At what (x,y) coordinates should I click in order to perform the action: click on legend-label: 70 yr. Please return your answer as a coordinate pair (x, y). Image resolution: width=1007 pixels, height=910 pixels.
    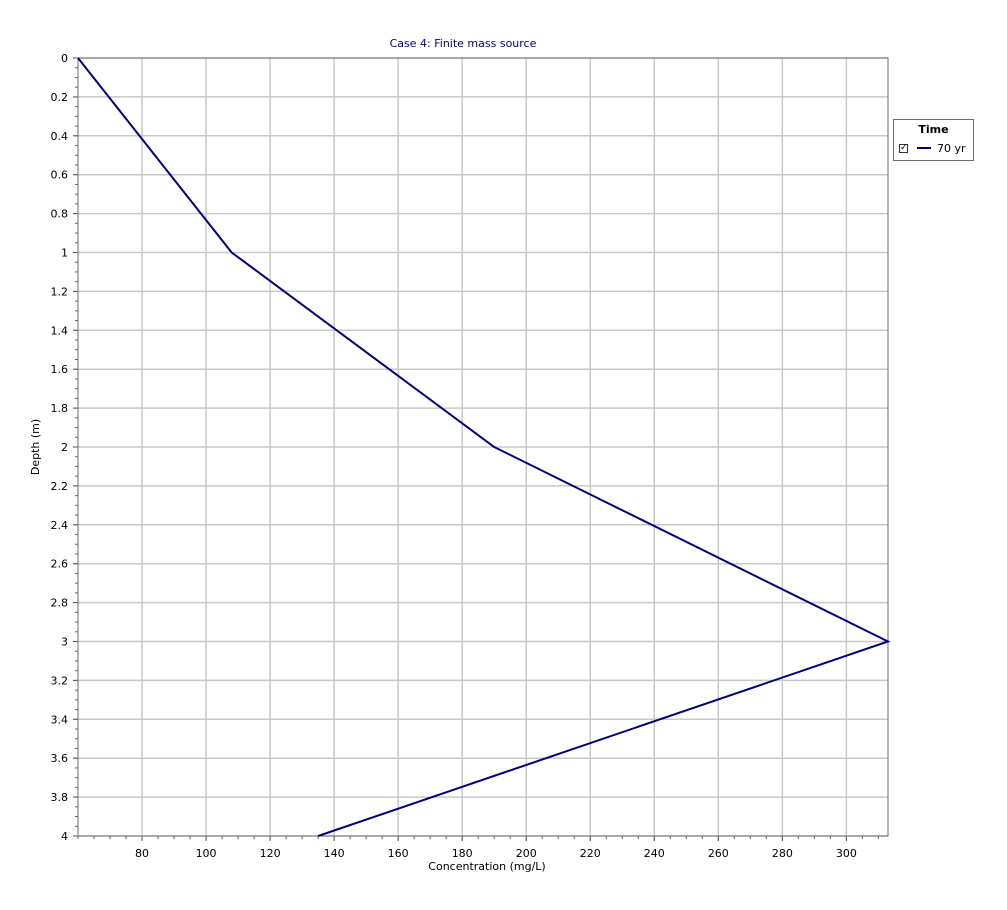
    Looking at the image, I should click on (951, 148).